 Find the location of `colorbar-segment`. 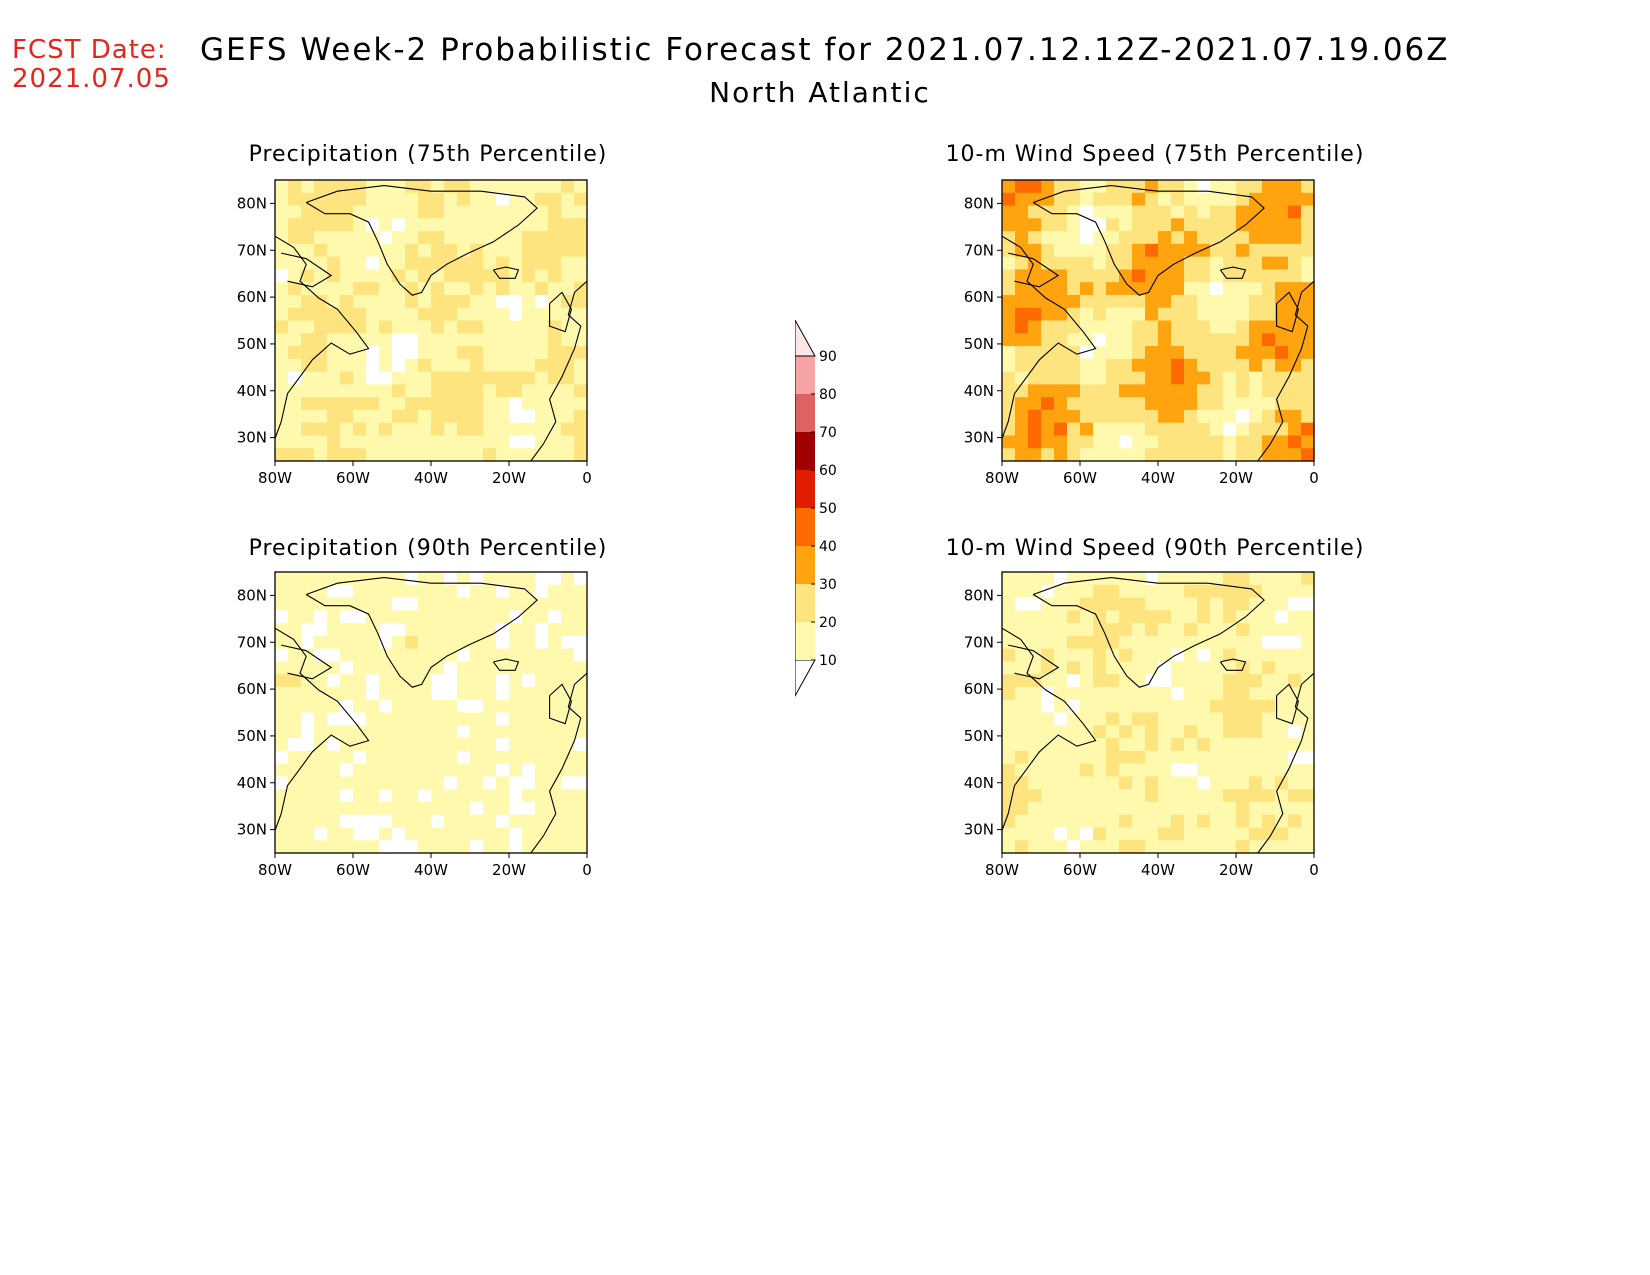

colorbar-segment is located at coordinates (805, 375).